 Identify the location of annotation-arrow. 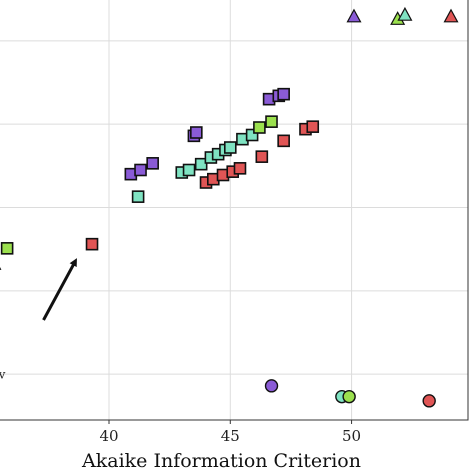
(59, 289).